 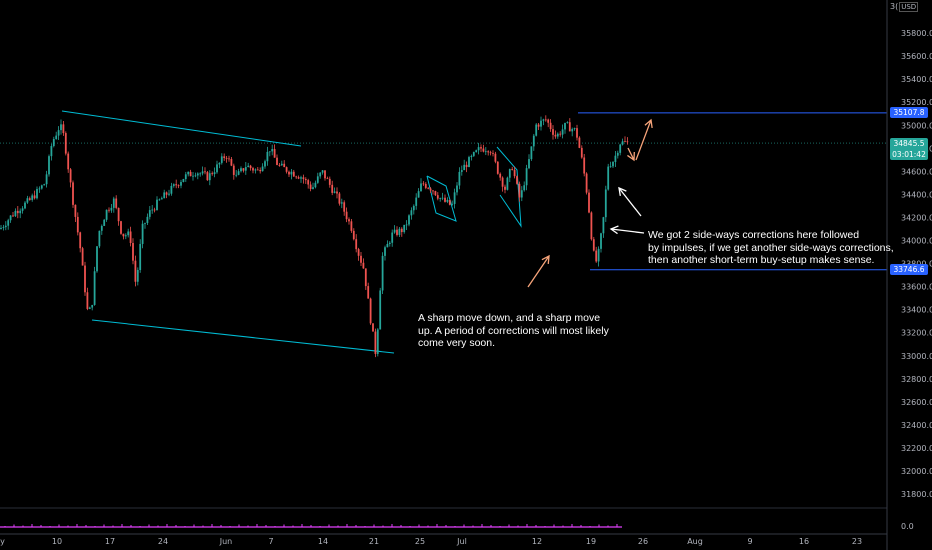 I want to click on x-tick-label: 21, so click(x=374, y=541).